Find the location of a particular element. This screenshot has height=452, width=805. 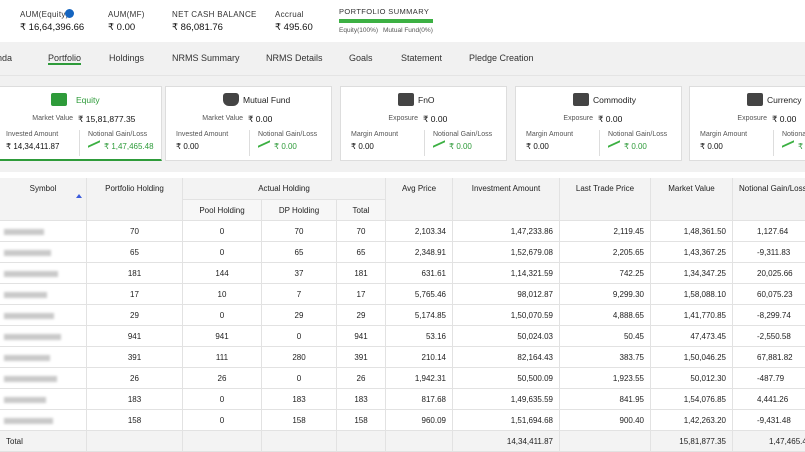

table-cell: 50,500.09 is located at coordinates (506, 378).